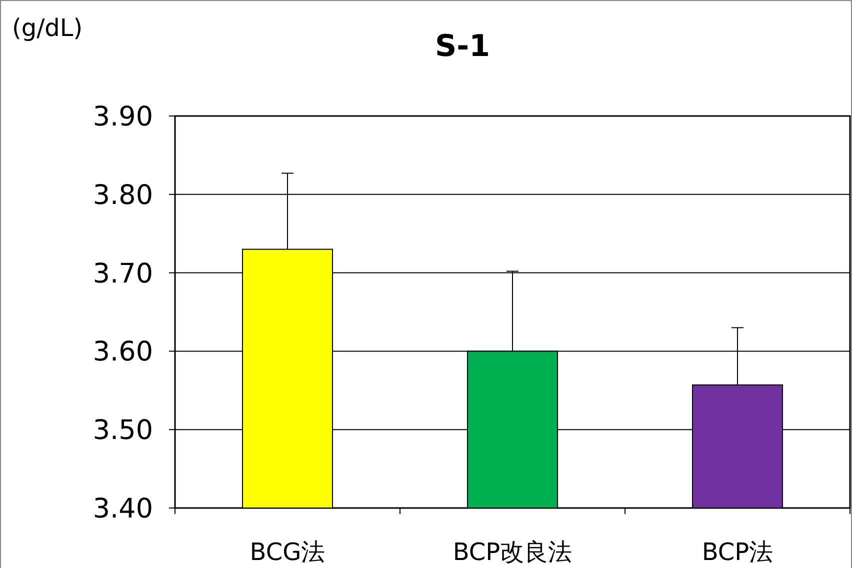  I want to click on y-tick-label: 3.50, so click(122, 430).